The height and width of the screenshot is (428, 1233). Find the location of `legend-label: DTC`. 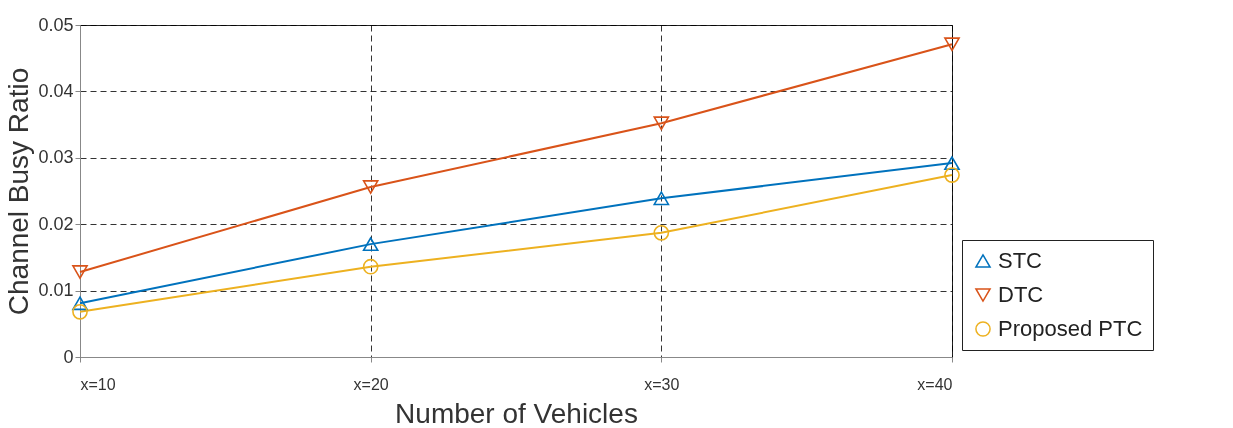

legend-label: DTC is located at coordinates (1021, 294).